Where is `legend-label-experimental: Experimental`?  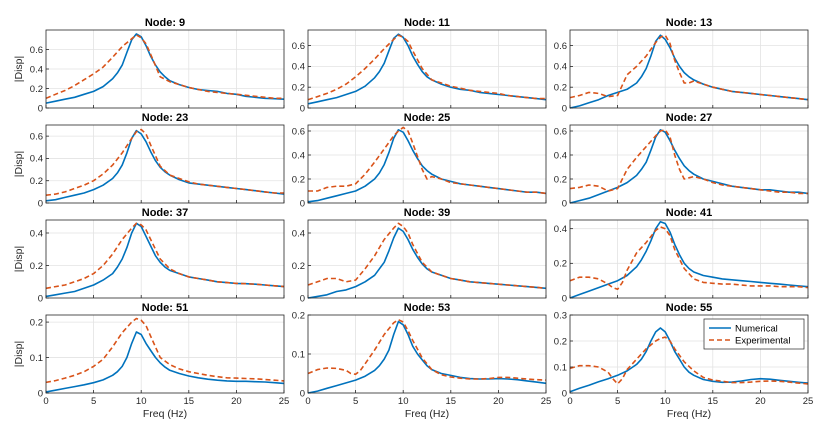
legend-label-experimental: Experimental is located at coordinates (762, 340).